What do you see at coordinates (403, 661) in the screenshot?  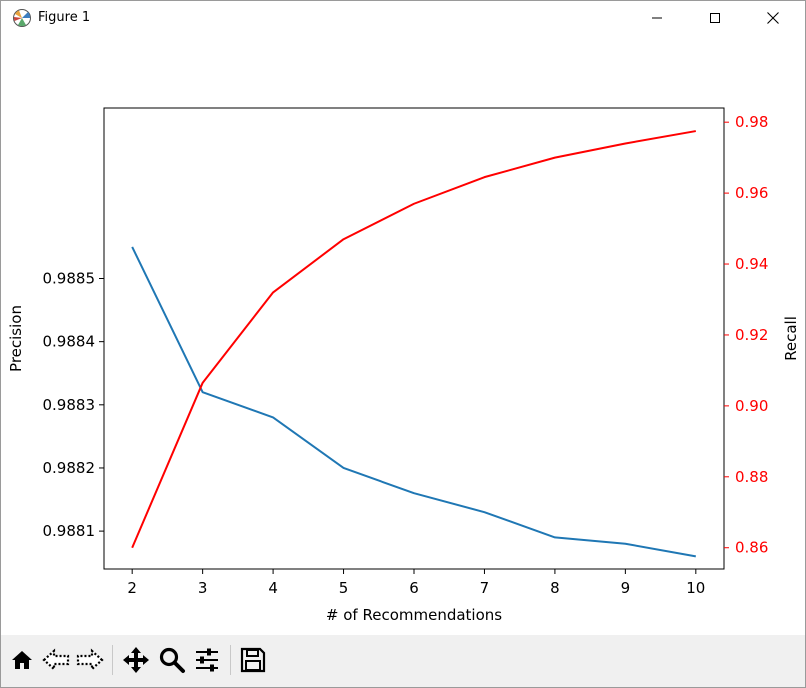 I see `navigation-toolbar` at bounding box center [403, 661].